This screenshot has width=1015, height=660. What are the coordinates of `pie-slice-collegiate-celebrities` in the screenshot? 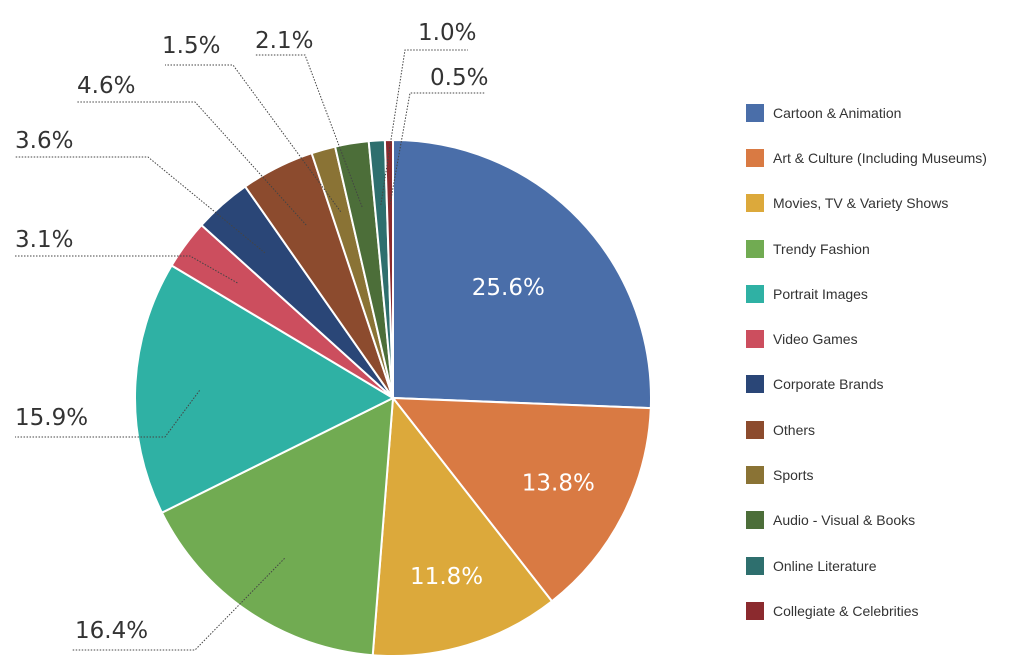 It's located at (388, 268).